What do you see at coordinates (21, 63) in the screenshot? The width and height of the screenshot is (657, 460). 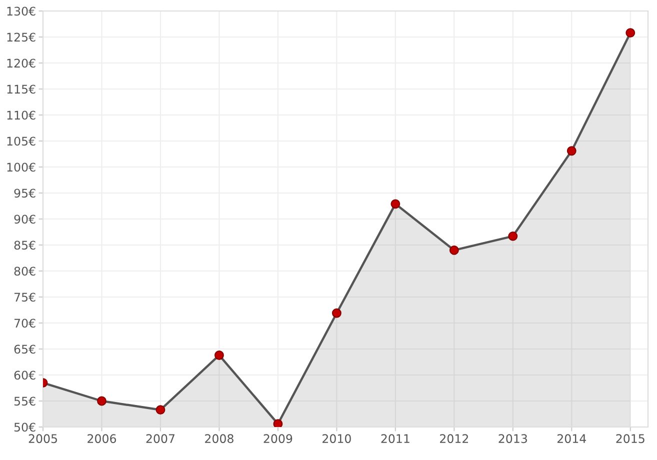 I see `y-tick-label: 120€` at bounding box center [21, 63].